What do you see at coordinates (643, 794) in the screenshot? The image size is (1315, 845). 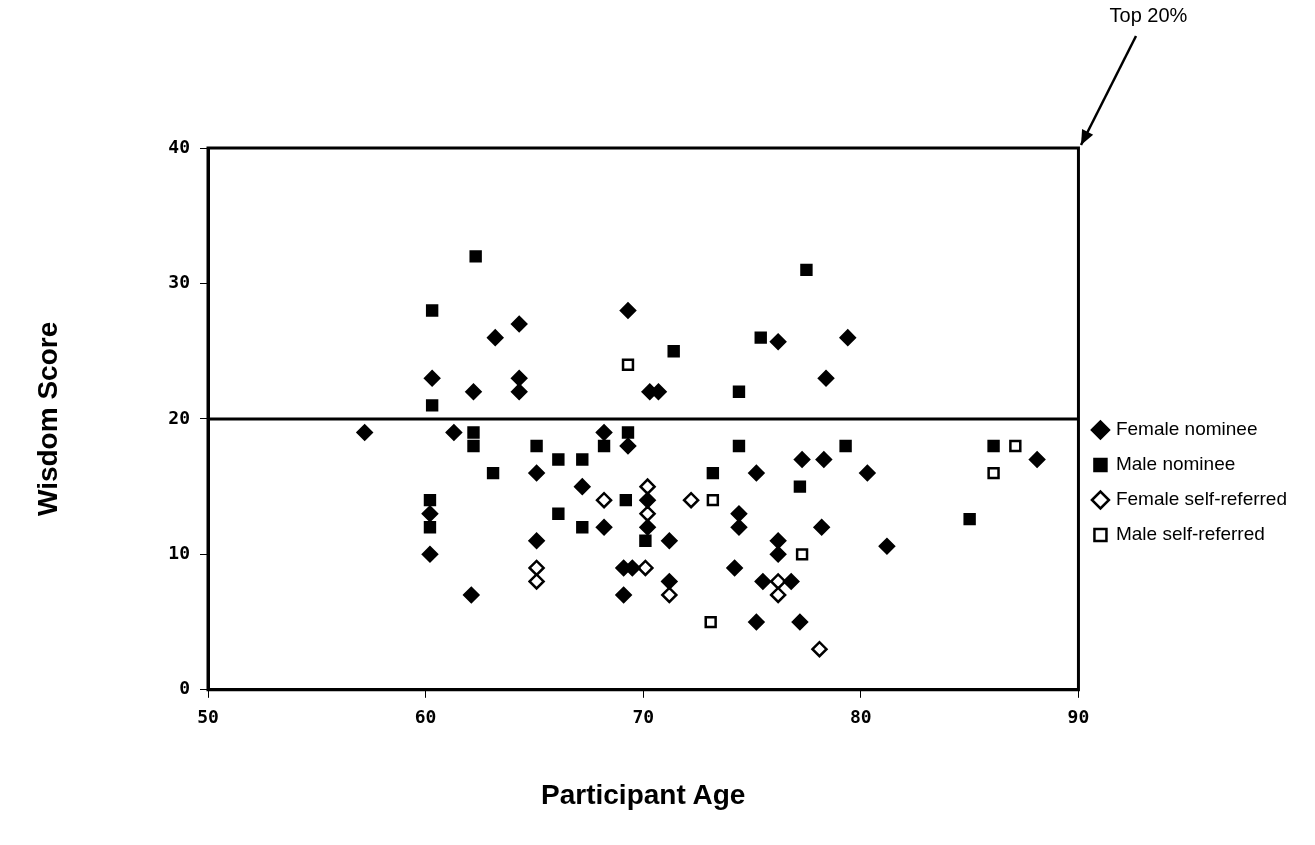 I see `x-axis-title: Participant Age` at bounding box center [643, 794].